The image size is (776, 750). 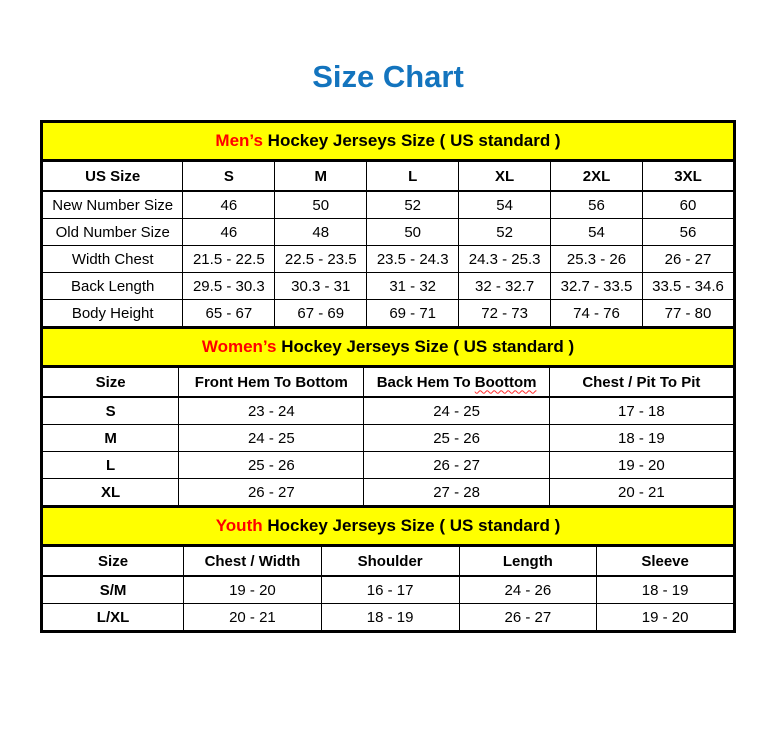 What do you see at coordinates (388, 410) in the screenshot?
I see `table-row-women-s: S 23 - 24 24 - 25 17 - 18` at bounding box center [388, 410].